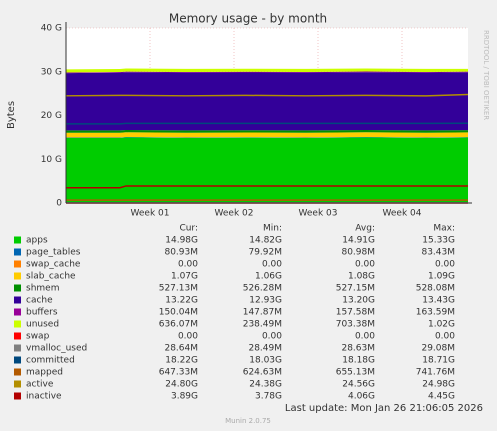  I want to click on legend-stat: 147.87M, so click(262, 313).